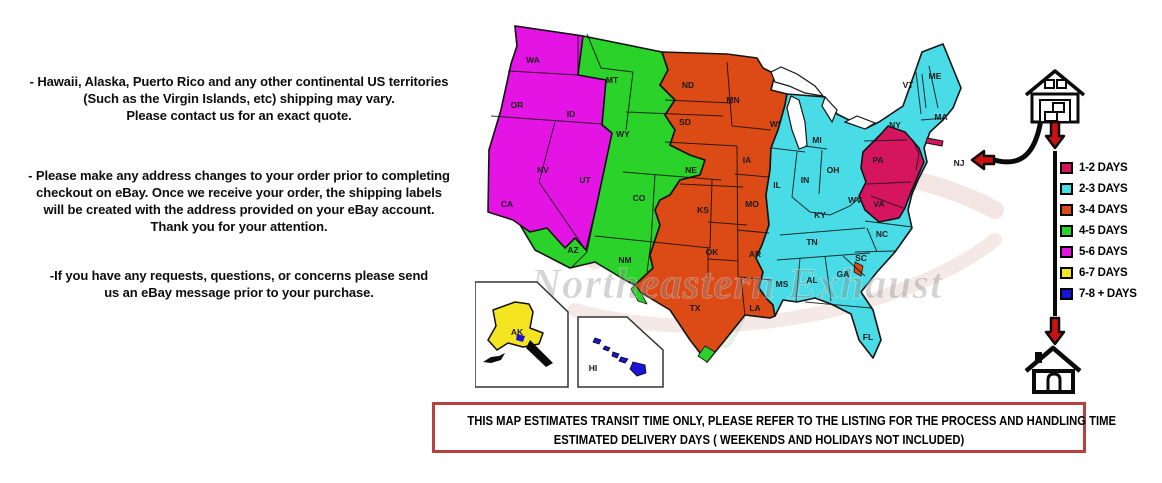 Image resolution: width=1162 pixels, height=483 pixels. Describe the element at coordinates (706, 354) in the screenshot. I see `tx-tip-green-patch` at that location.